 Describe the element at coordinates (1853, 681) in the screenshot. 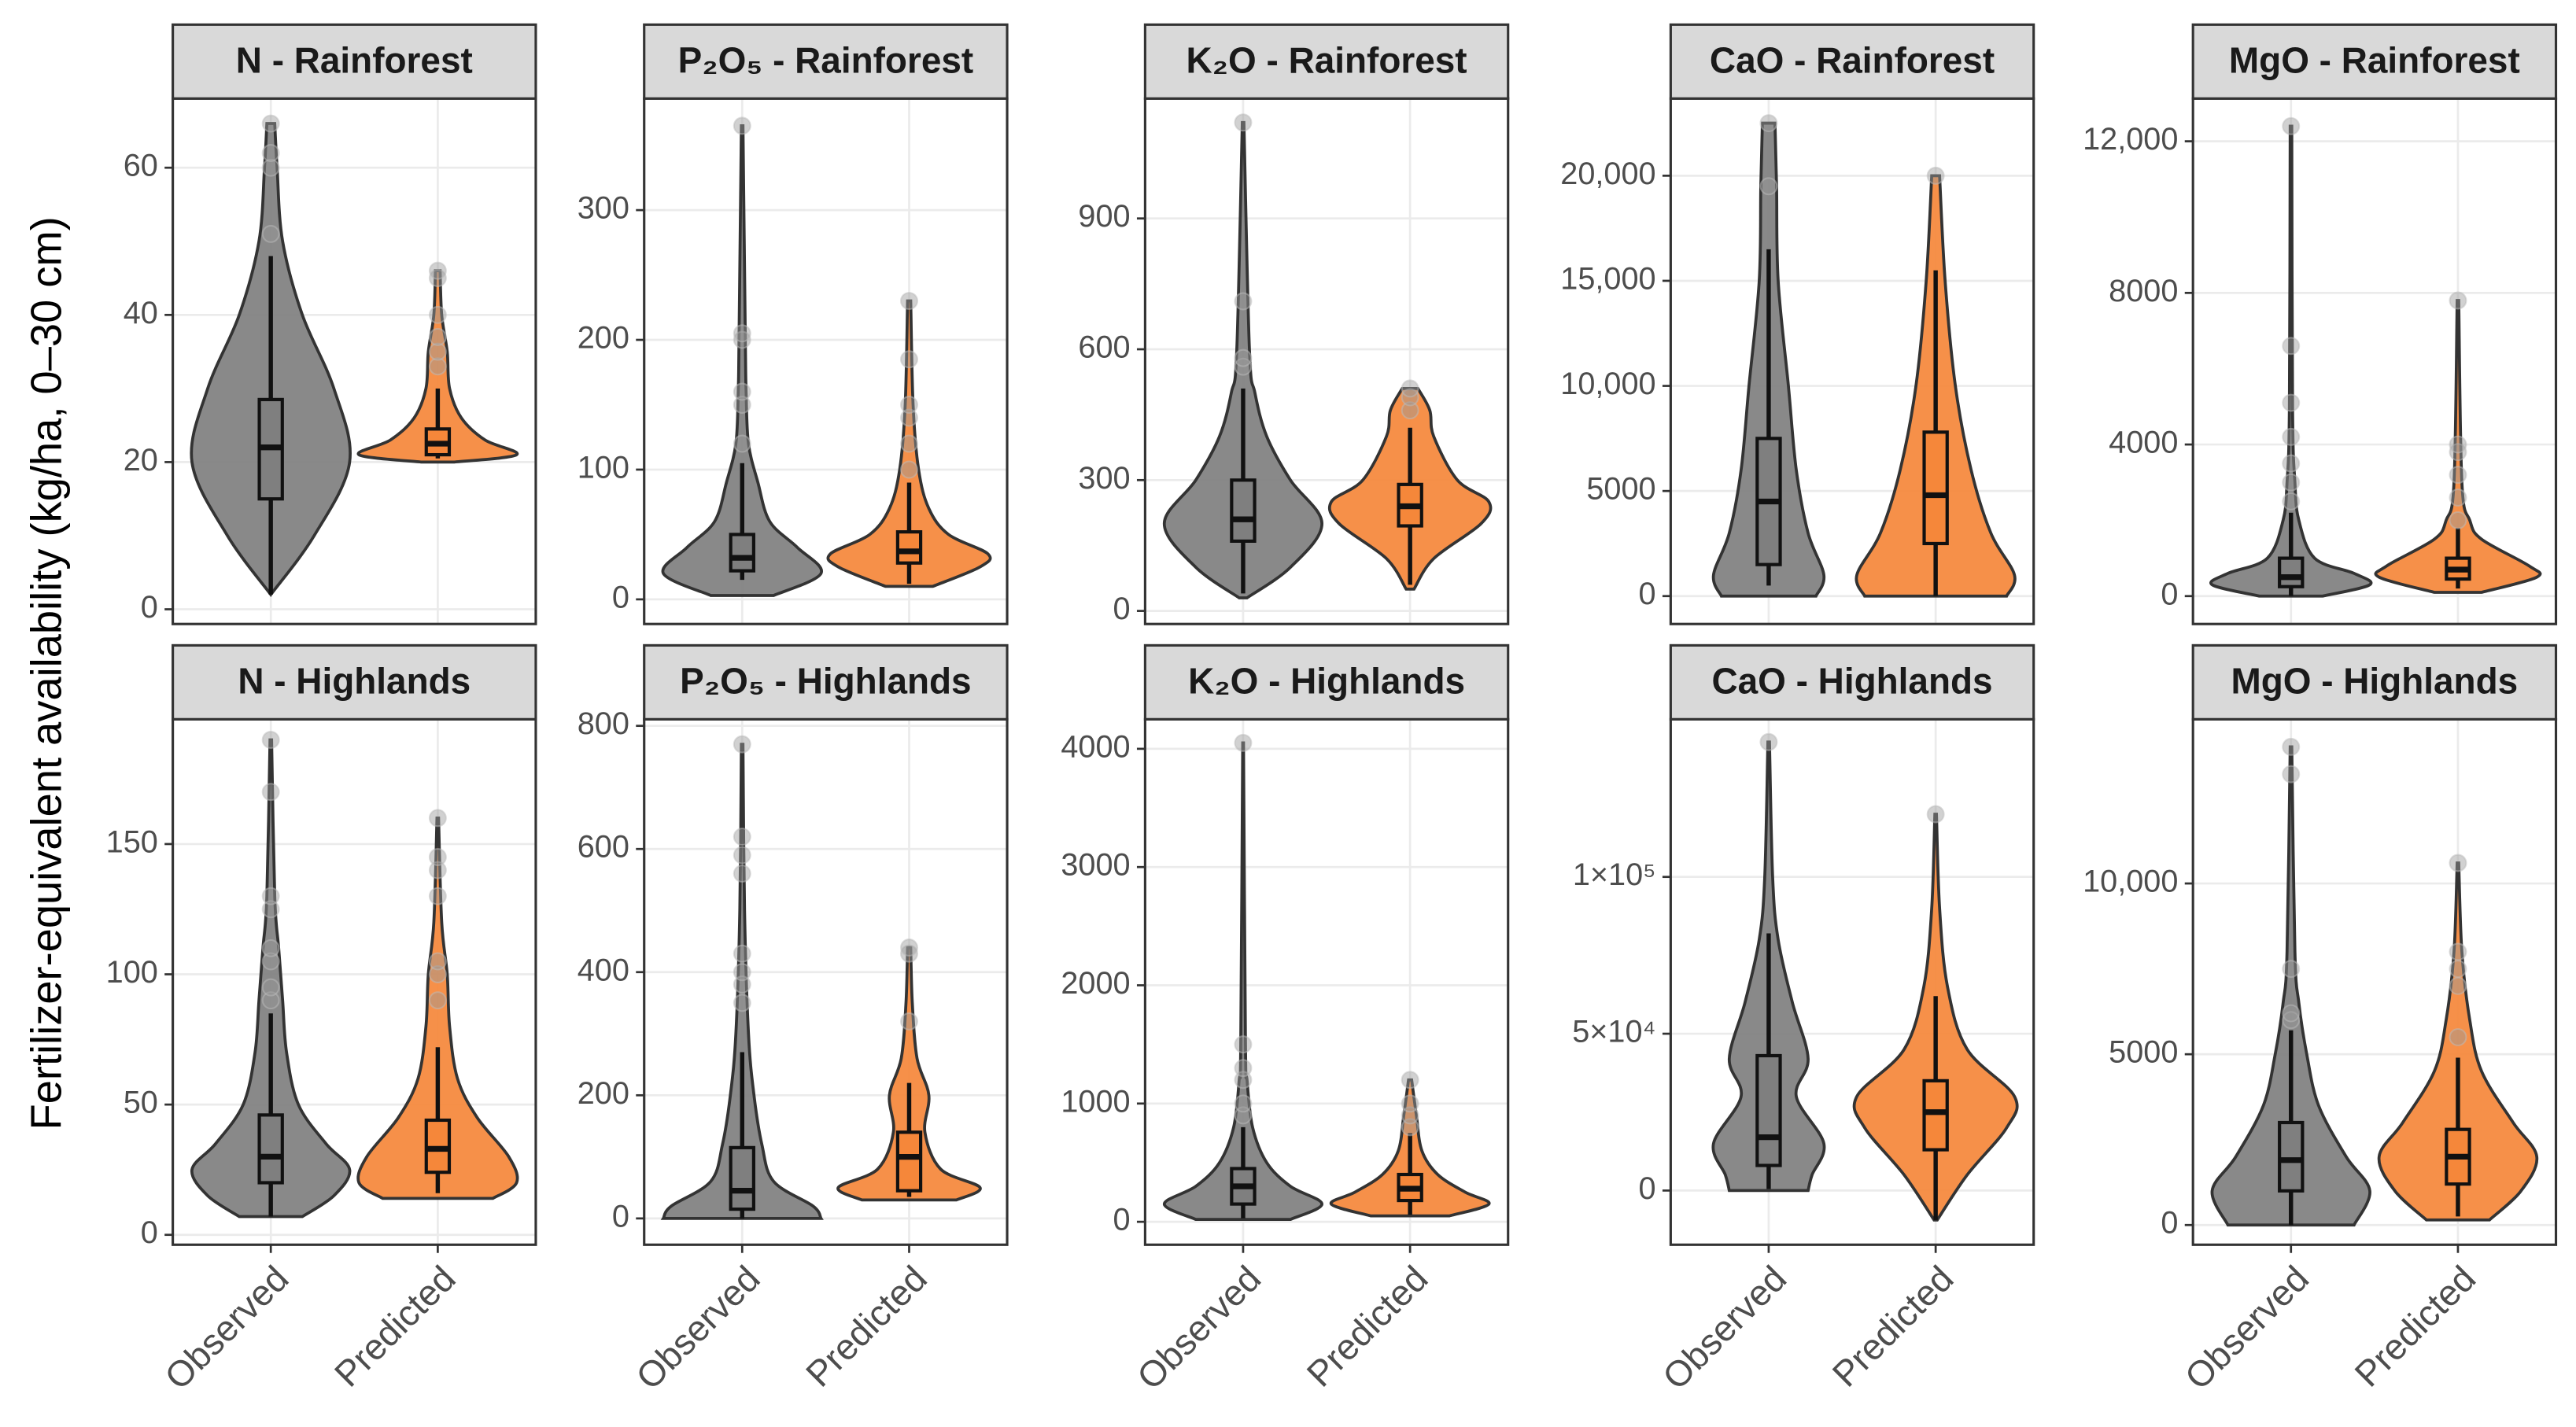

I see `strip-title: CaO - Highlands` at that location.